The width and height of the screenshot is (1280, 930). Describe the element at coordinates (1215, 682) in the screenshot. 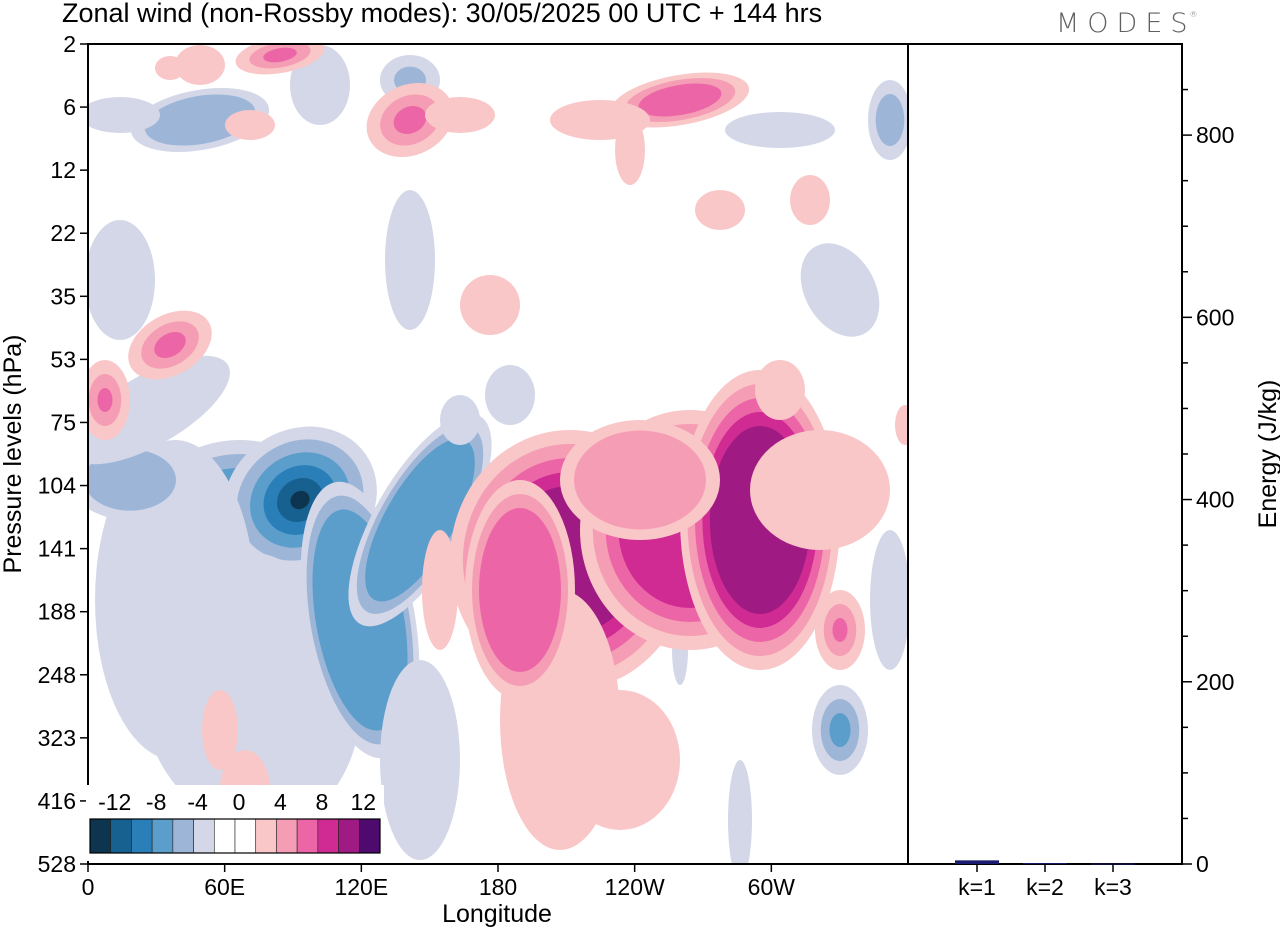

I see `energy-tick-label: 200` at that location.